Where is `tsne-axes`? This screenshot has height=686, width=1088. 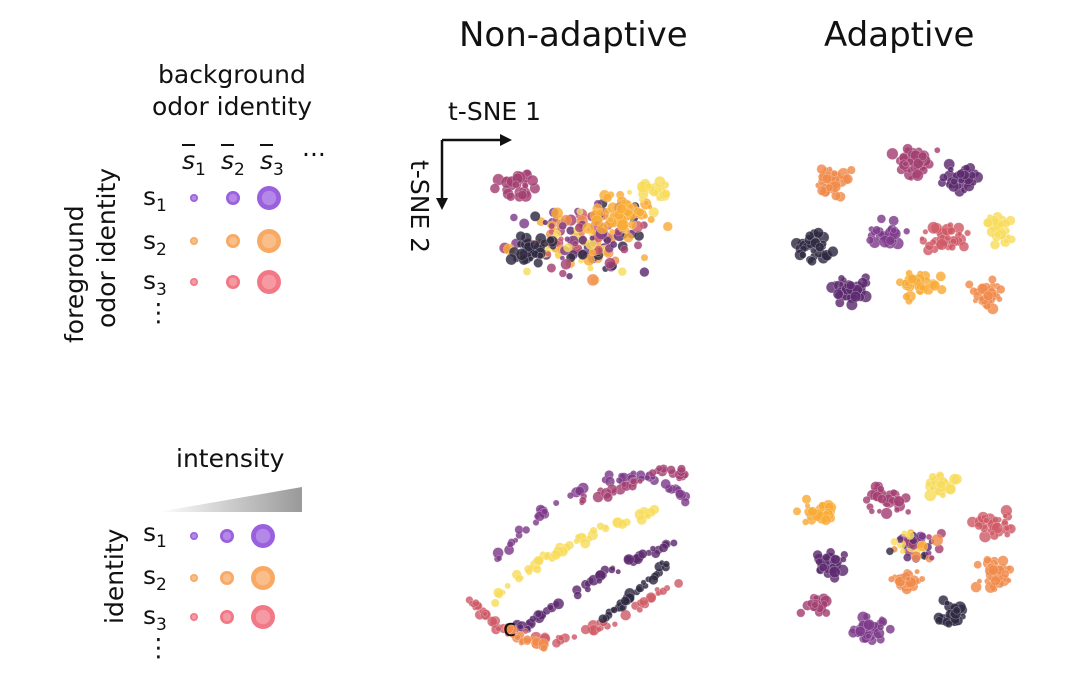
tsne-axes is located at coordinates (474, 172).